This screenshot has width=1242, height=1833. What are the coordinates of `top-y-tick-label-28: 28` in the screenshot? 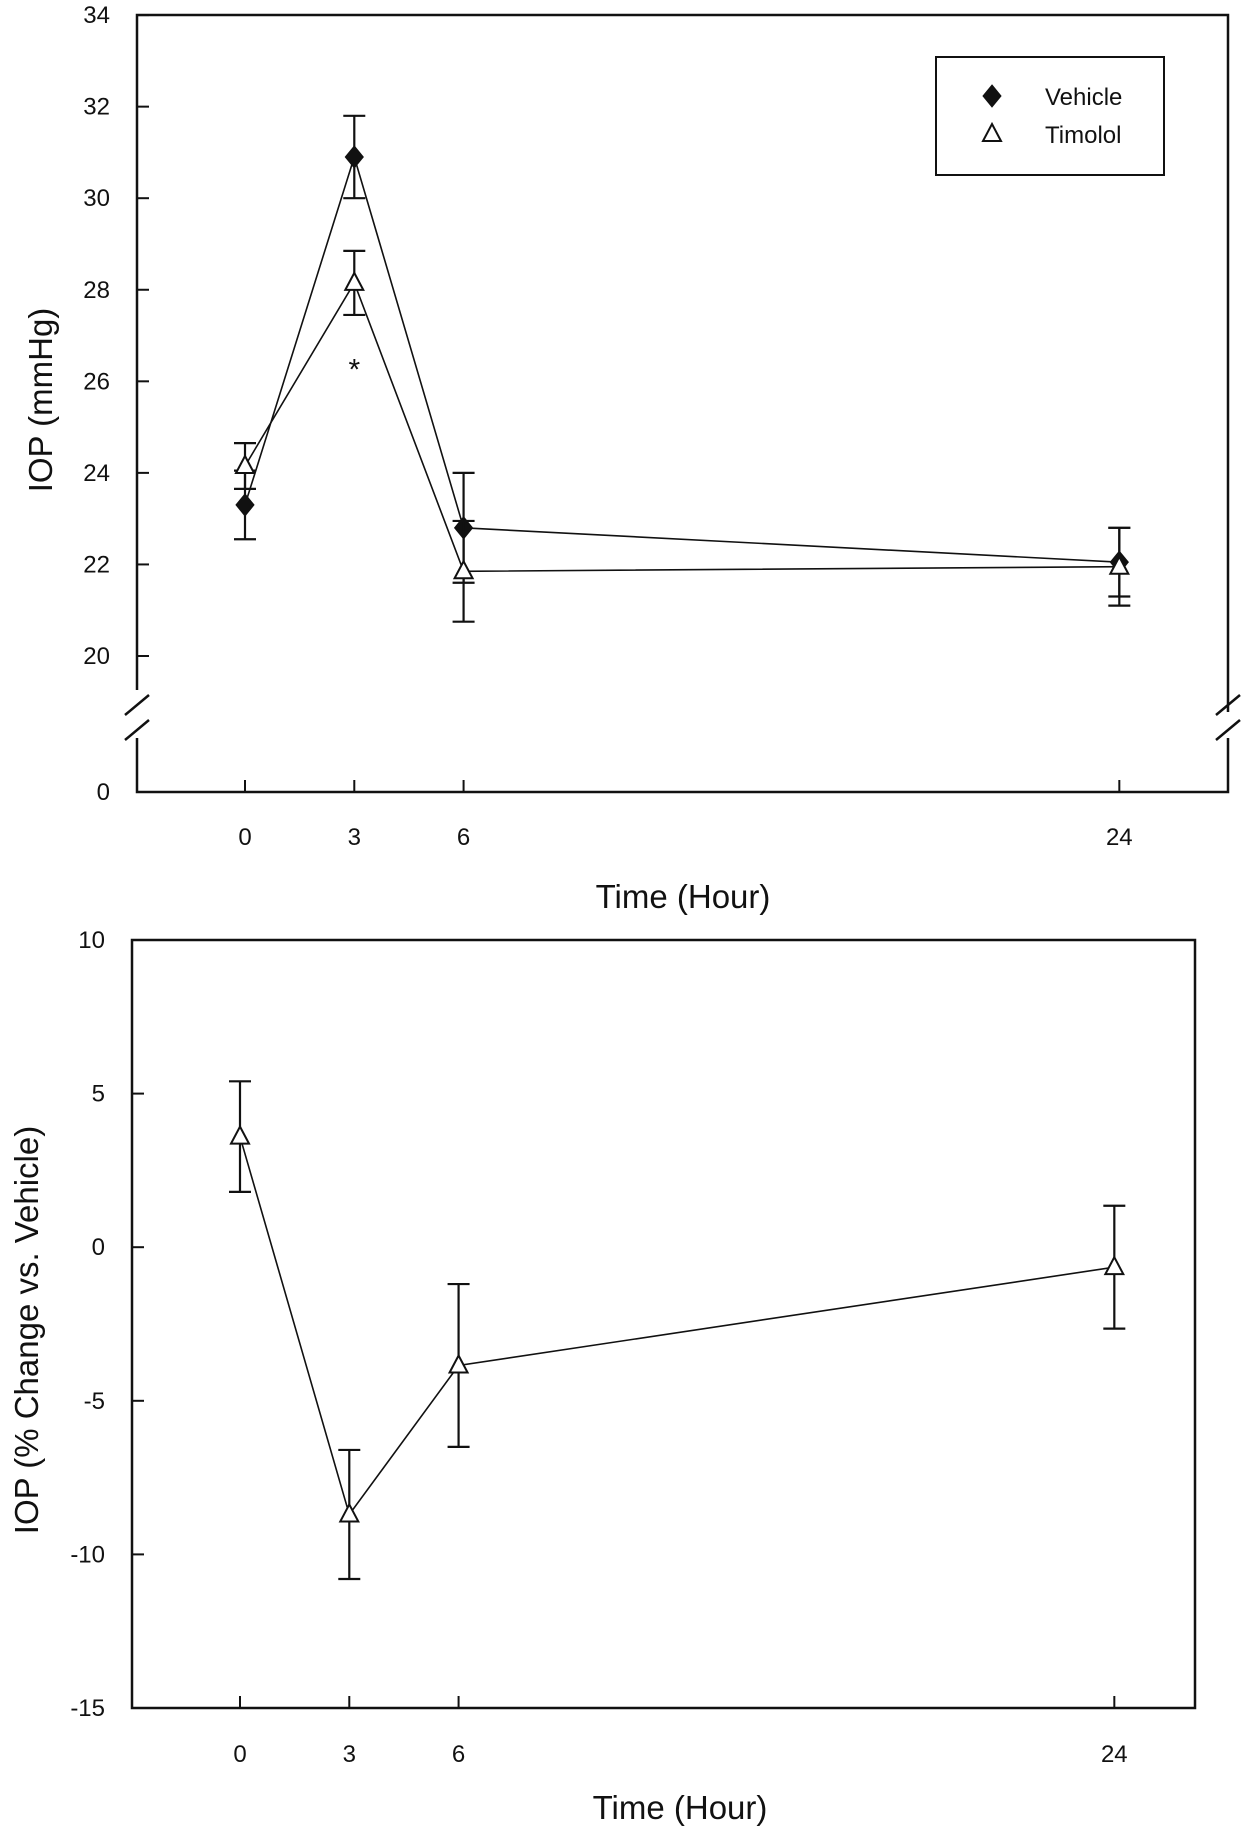 It's located at (96, 290).